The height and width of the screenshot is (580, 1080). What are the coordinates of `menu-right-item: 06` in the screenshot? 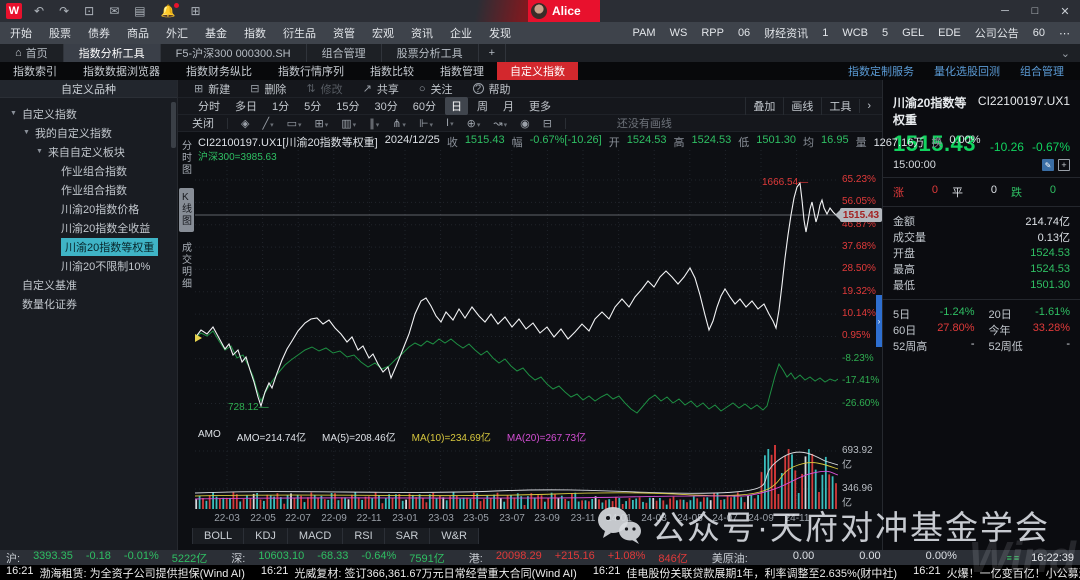 It's located at (744, 33).